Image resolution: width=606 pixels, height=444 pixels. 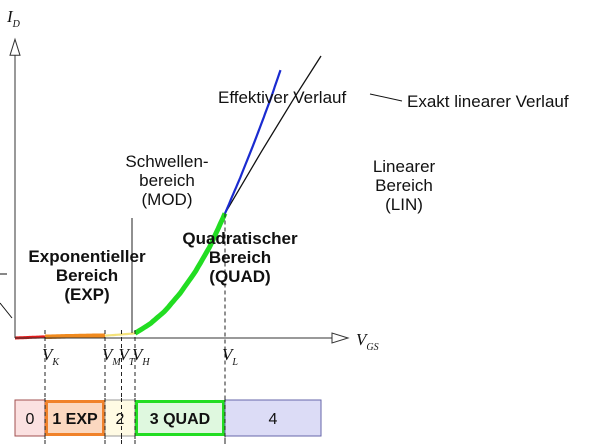 What do you see at coordinates (240, 257) in the screenshot?
I see `label-quad-line-2: Bereich` at bounding box center [240, 257].